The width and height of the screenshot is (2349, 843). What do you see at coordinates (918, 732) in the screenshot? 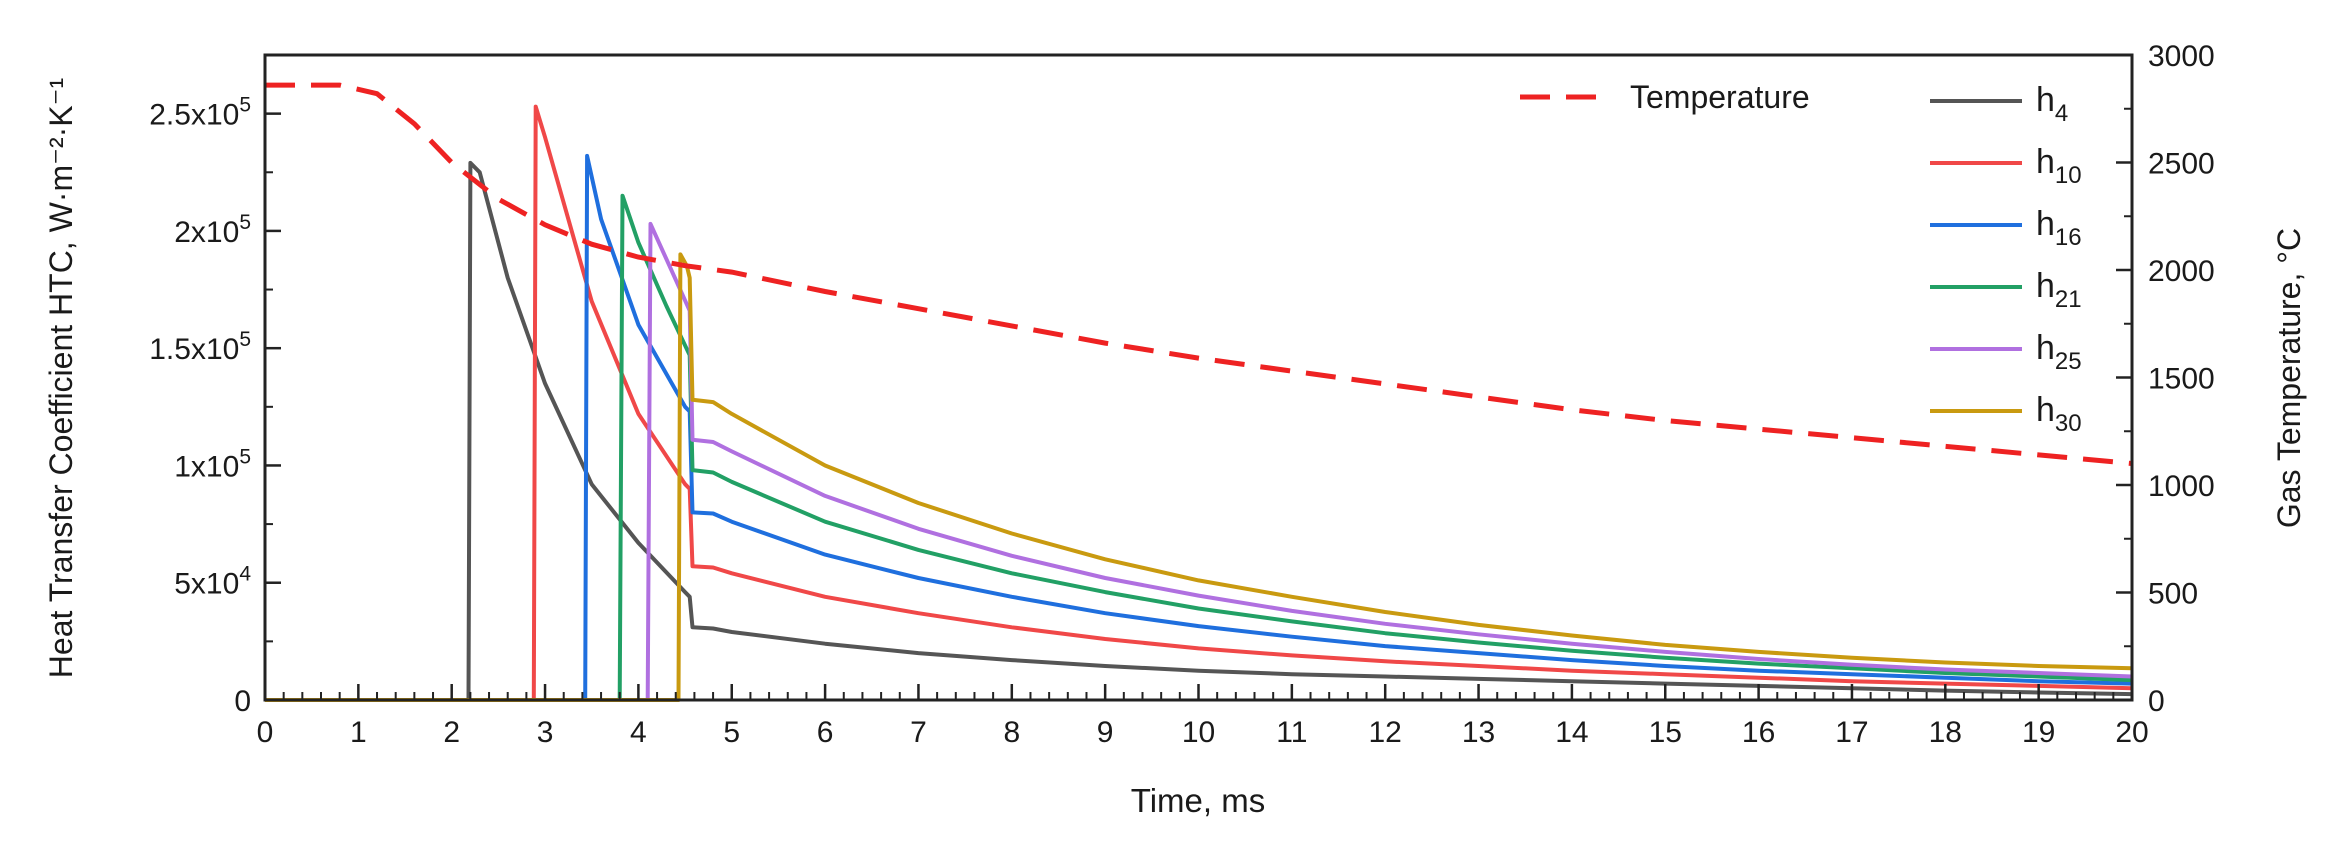
I see `x-tick-label: 7` at bounding box center [918, 732].